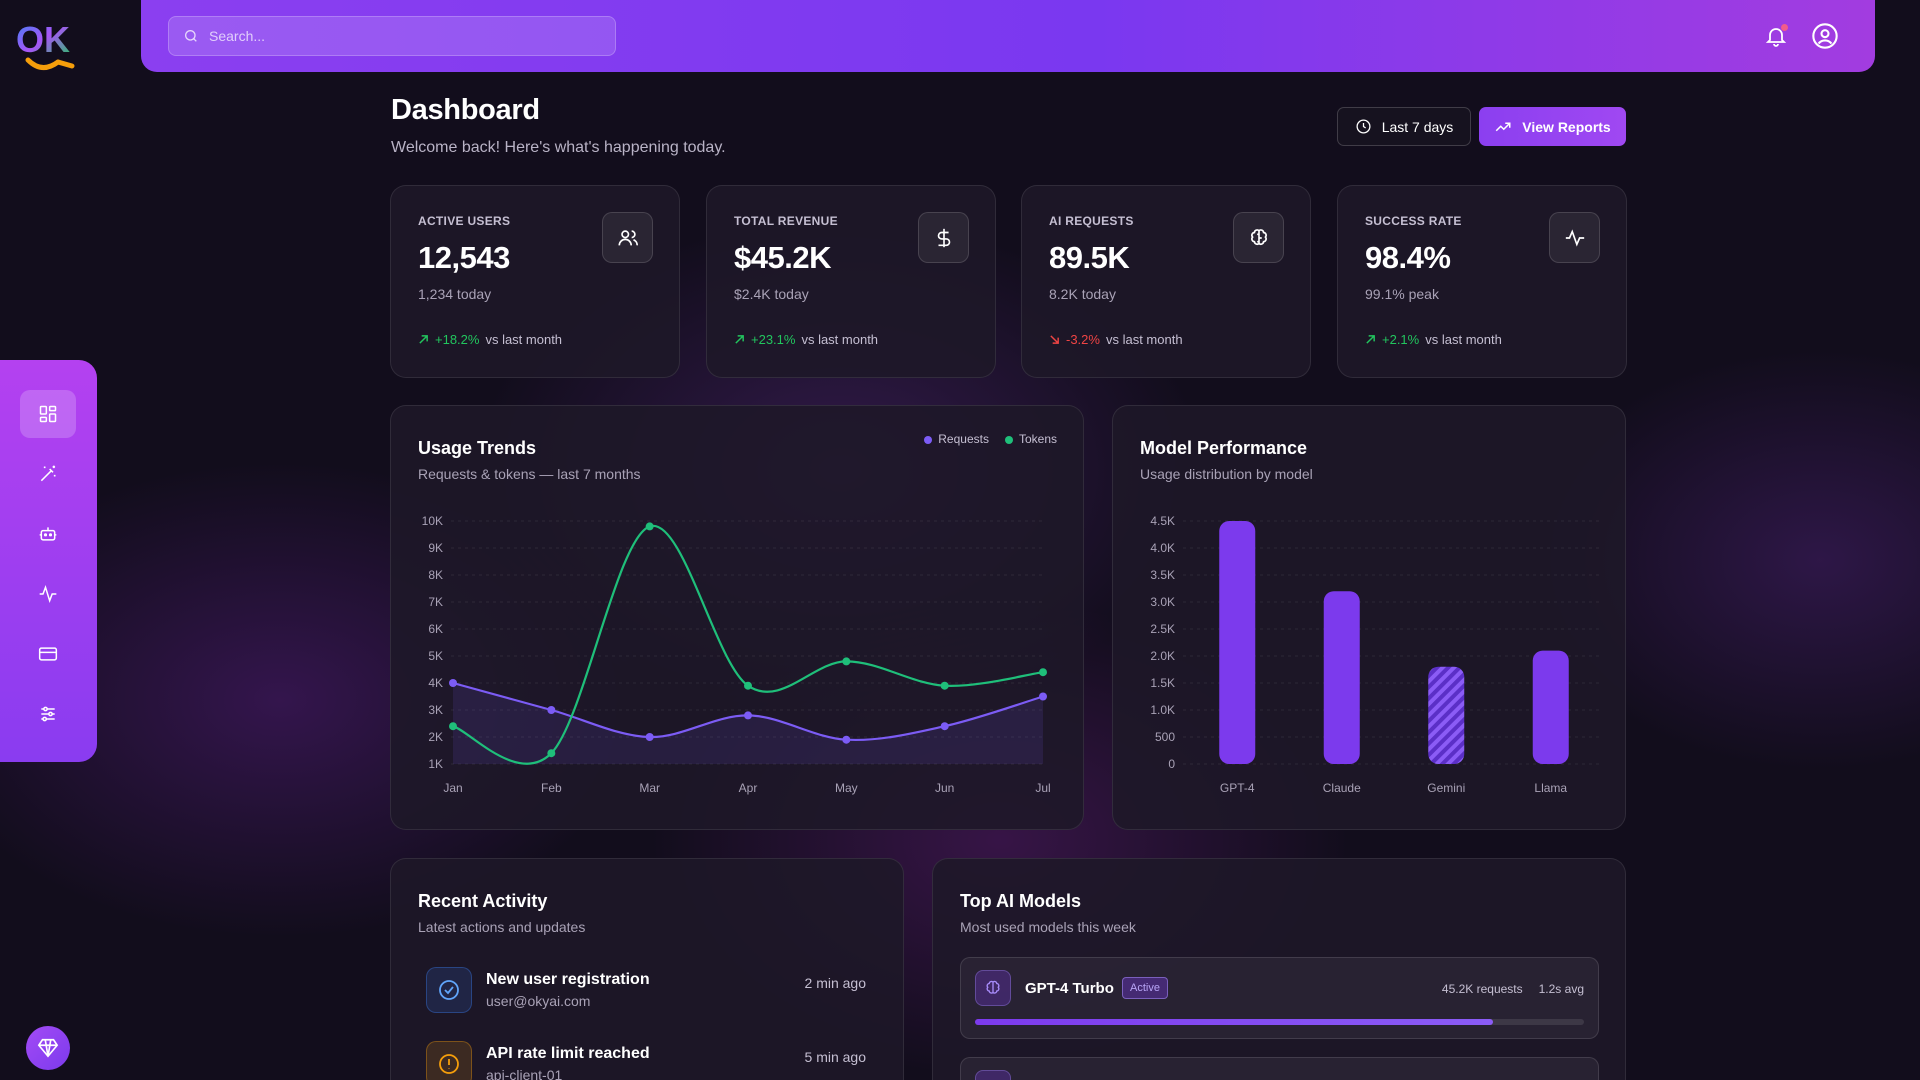  What do you see at coordinates (1279, 1068) in the screenshot?
I see `model-row` at bounding box center [1279, 1068].